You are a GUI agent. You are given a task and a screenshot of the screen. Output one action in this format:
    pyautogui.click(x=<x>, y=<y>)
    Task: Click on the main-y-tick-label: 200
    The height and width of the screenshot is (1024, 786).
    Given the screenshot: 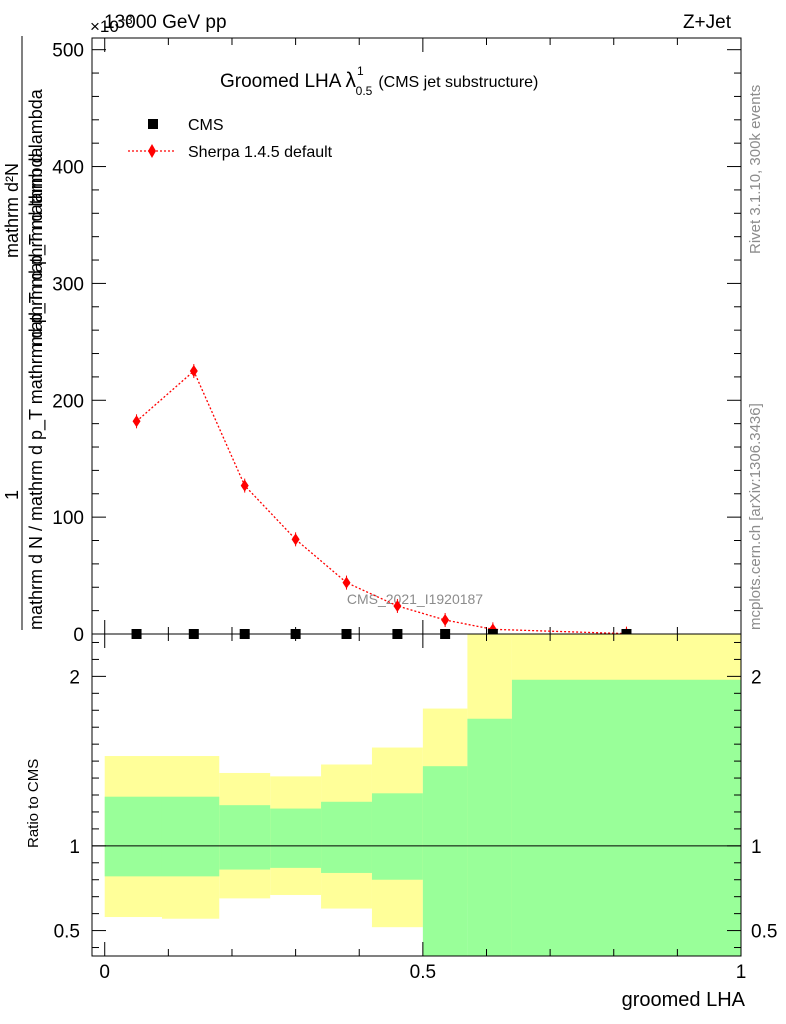 What is the action you would take?
    pyautogui.click(x=68, y=401)
    